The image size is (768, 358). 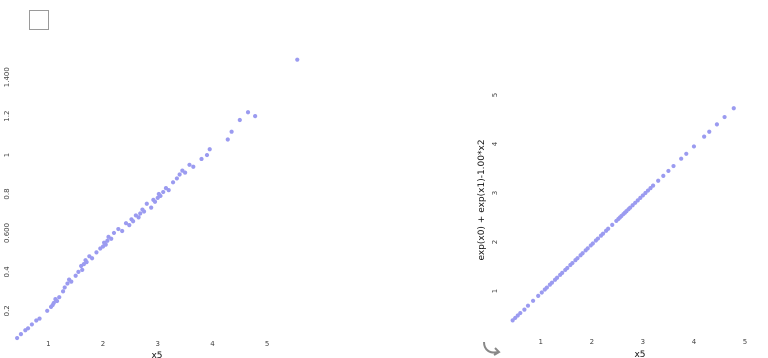 What do you see at coordinates (745, 342) in the screenshot?
I see `x-tick-label: 5` at bounding box center [745, 342].